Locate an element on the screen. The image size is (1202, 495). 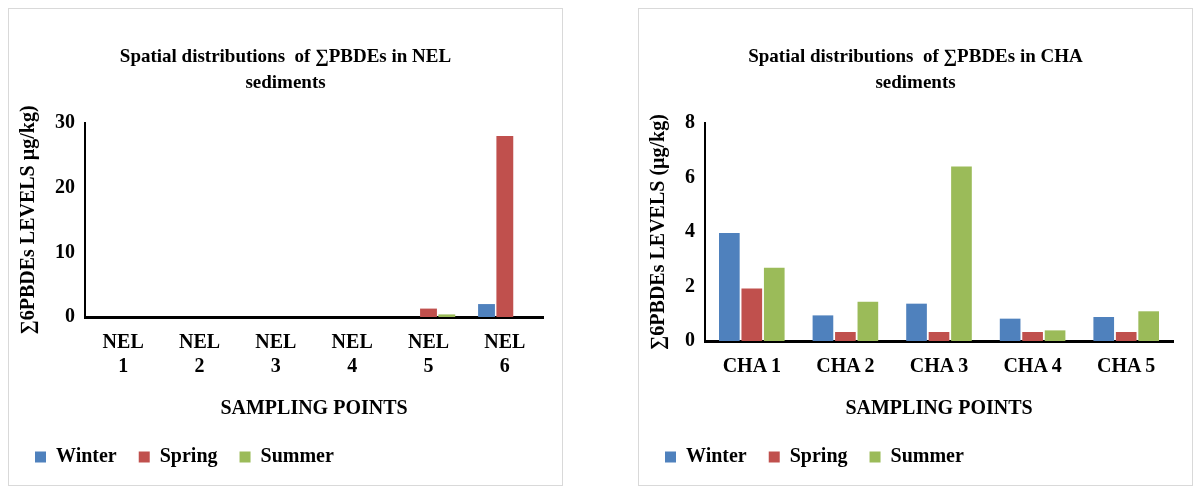
x-tick-label: NEL 3 is located at coordinates (276, 353).